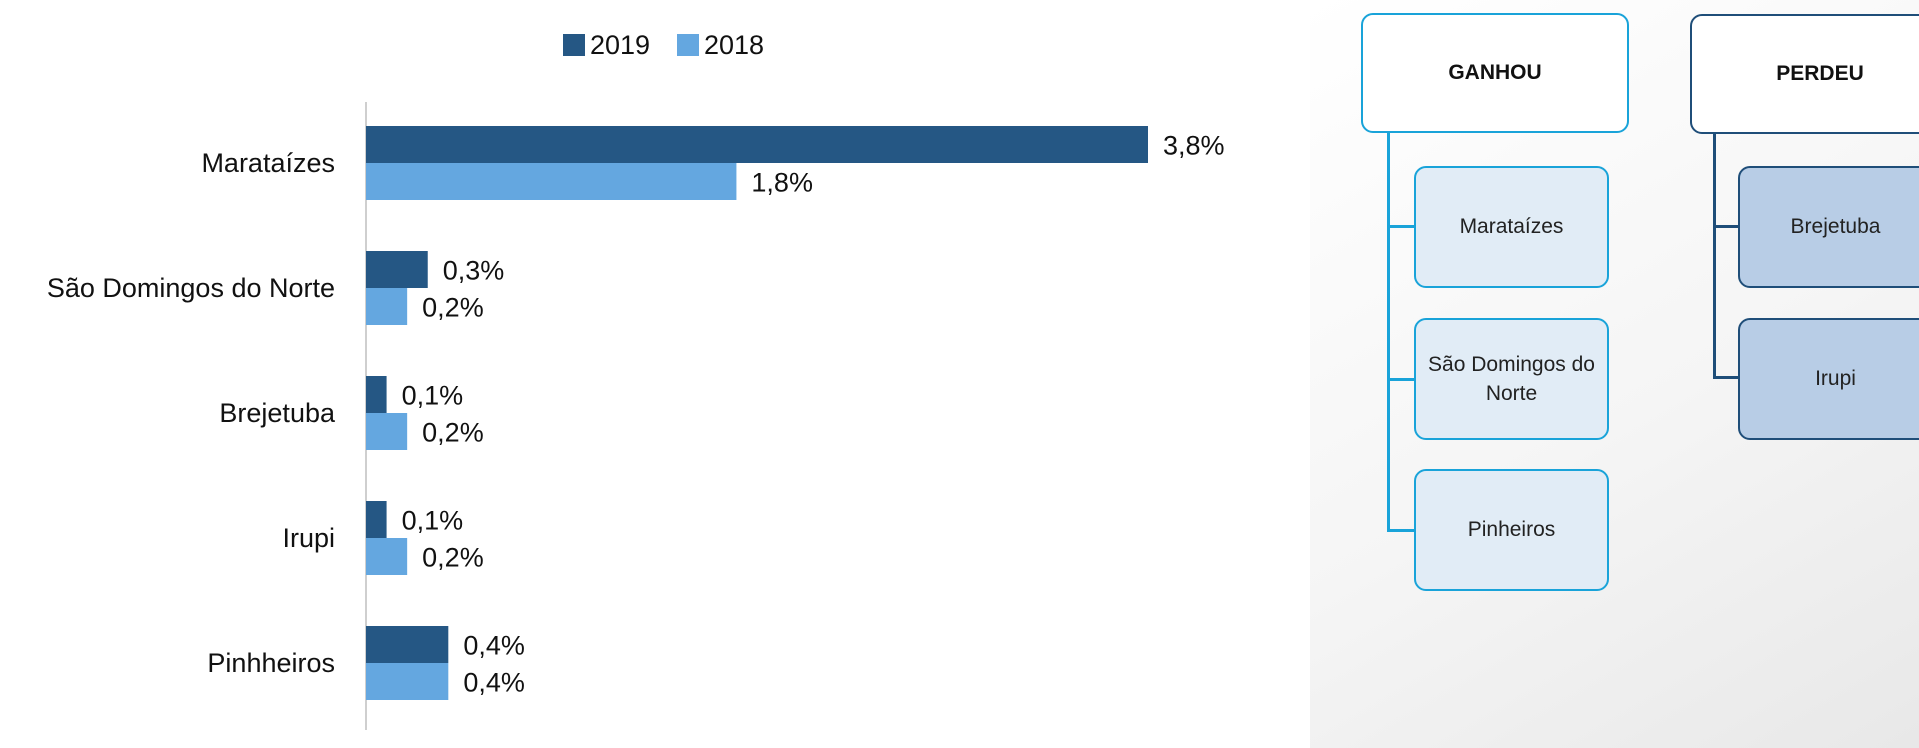 This screenshot has width=1919, height=748. I want to click on ganhou-item-sao-domingos-do-norte: São Domingos do Norte, so click(1511, 379).